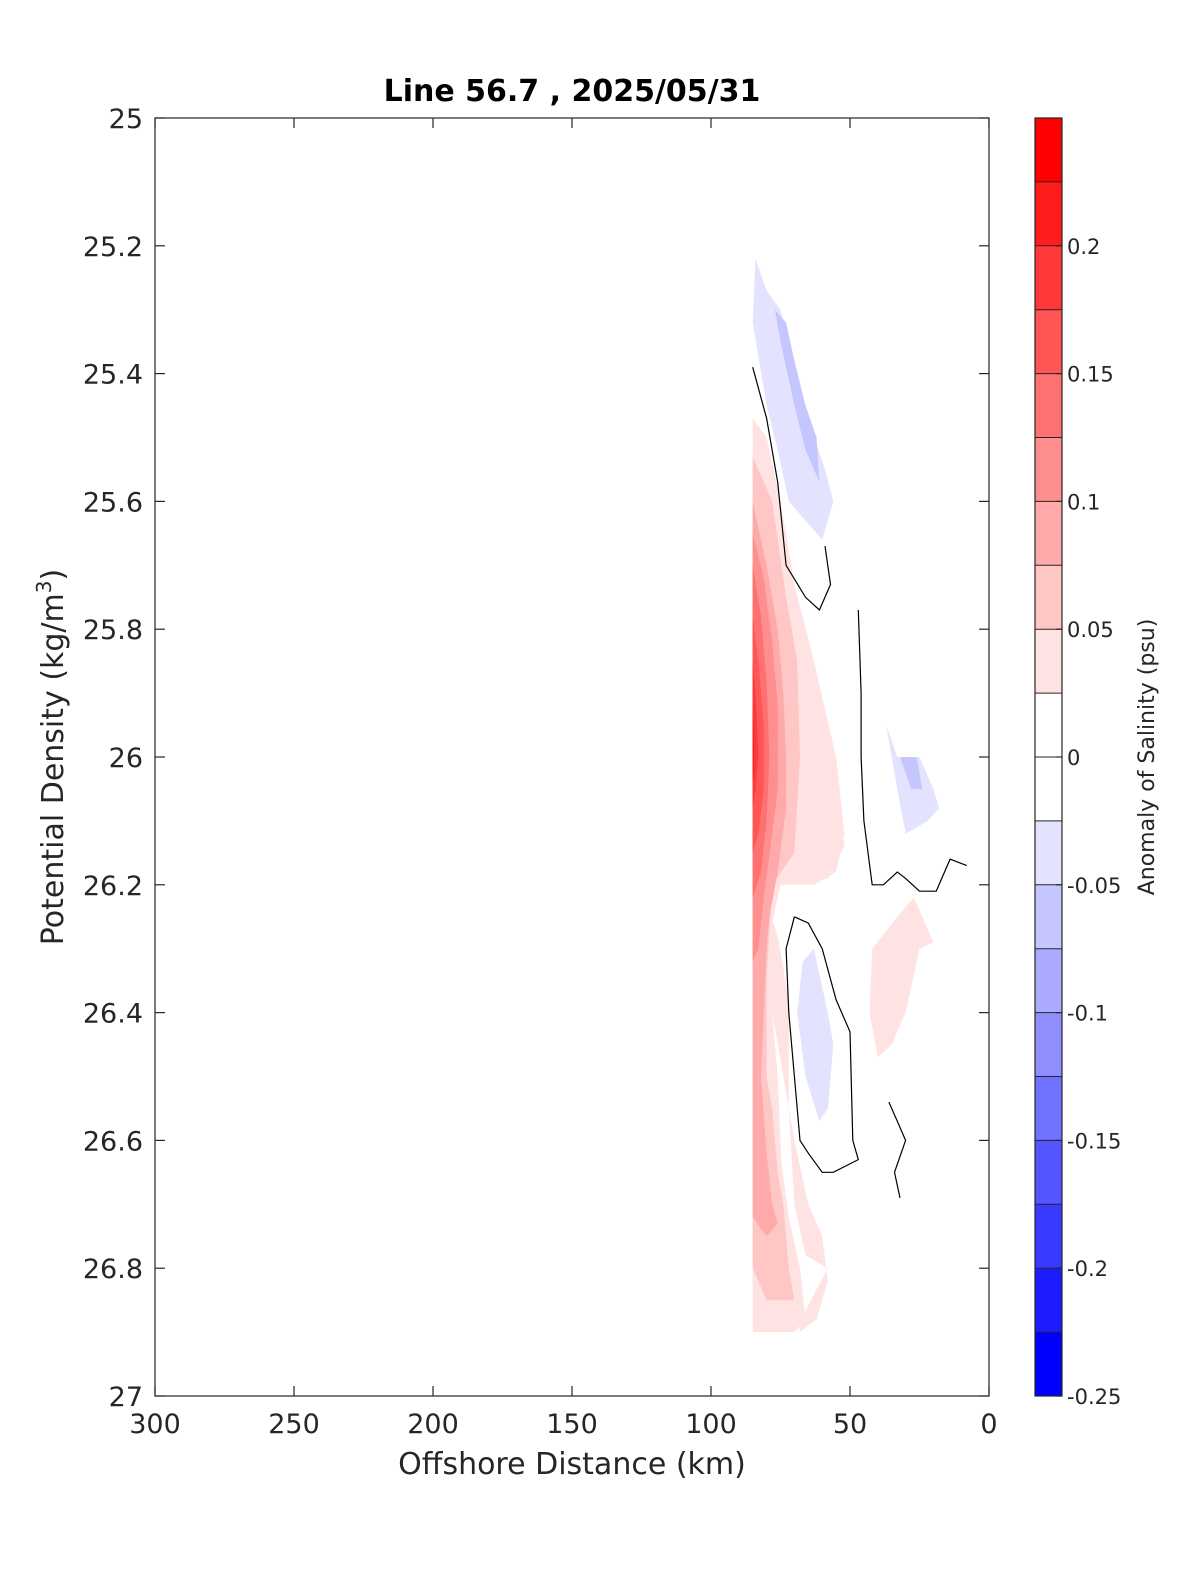 The width and height of the screenshot is (1200, 1575). What do you see at coordinates (1083, 247) in the screenshot?
I see `colorbar-tick-label: 0.2` at bounding box center [1083, 247].